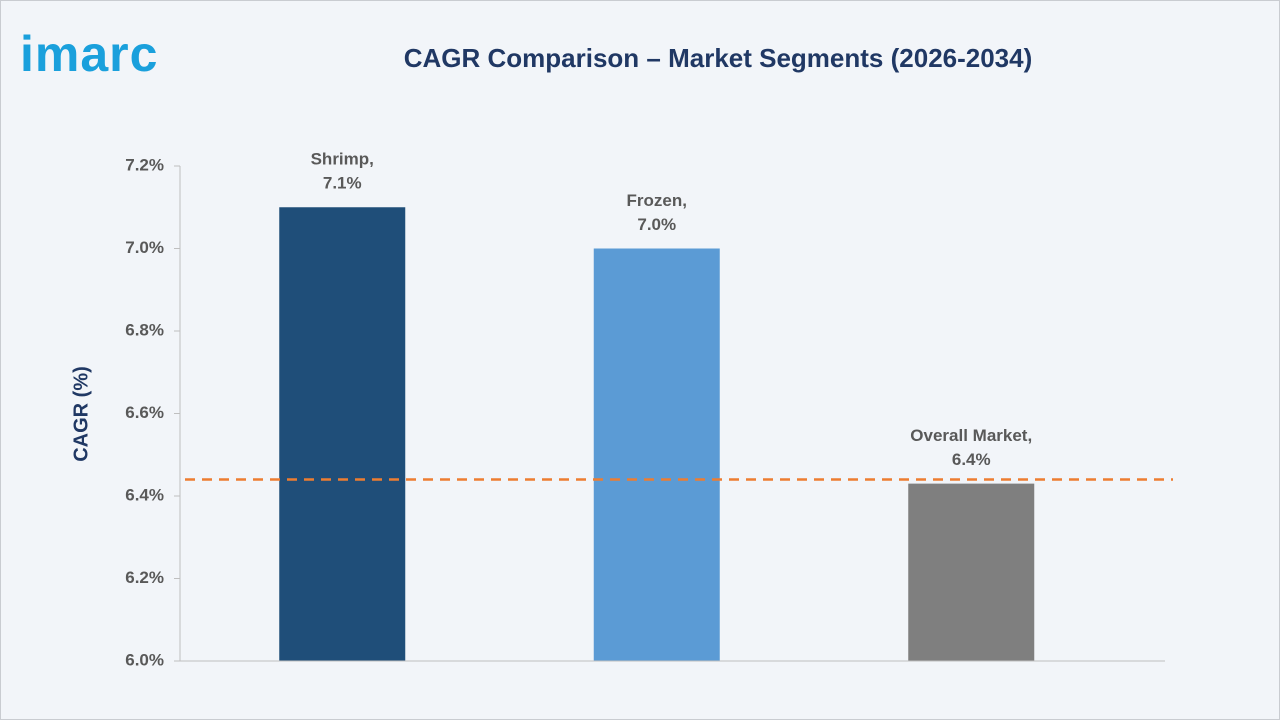 The width and height of the screenshot is (1280, 720). What do you see at coordinates (971, 435) in the screenshot?
I see `data-label-category: Overall Market,` at bounding box center [971, 435].